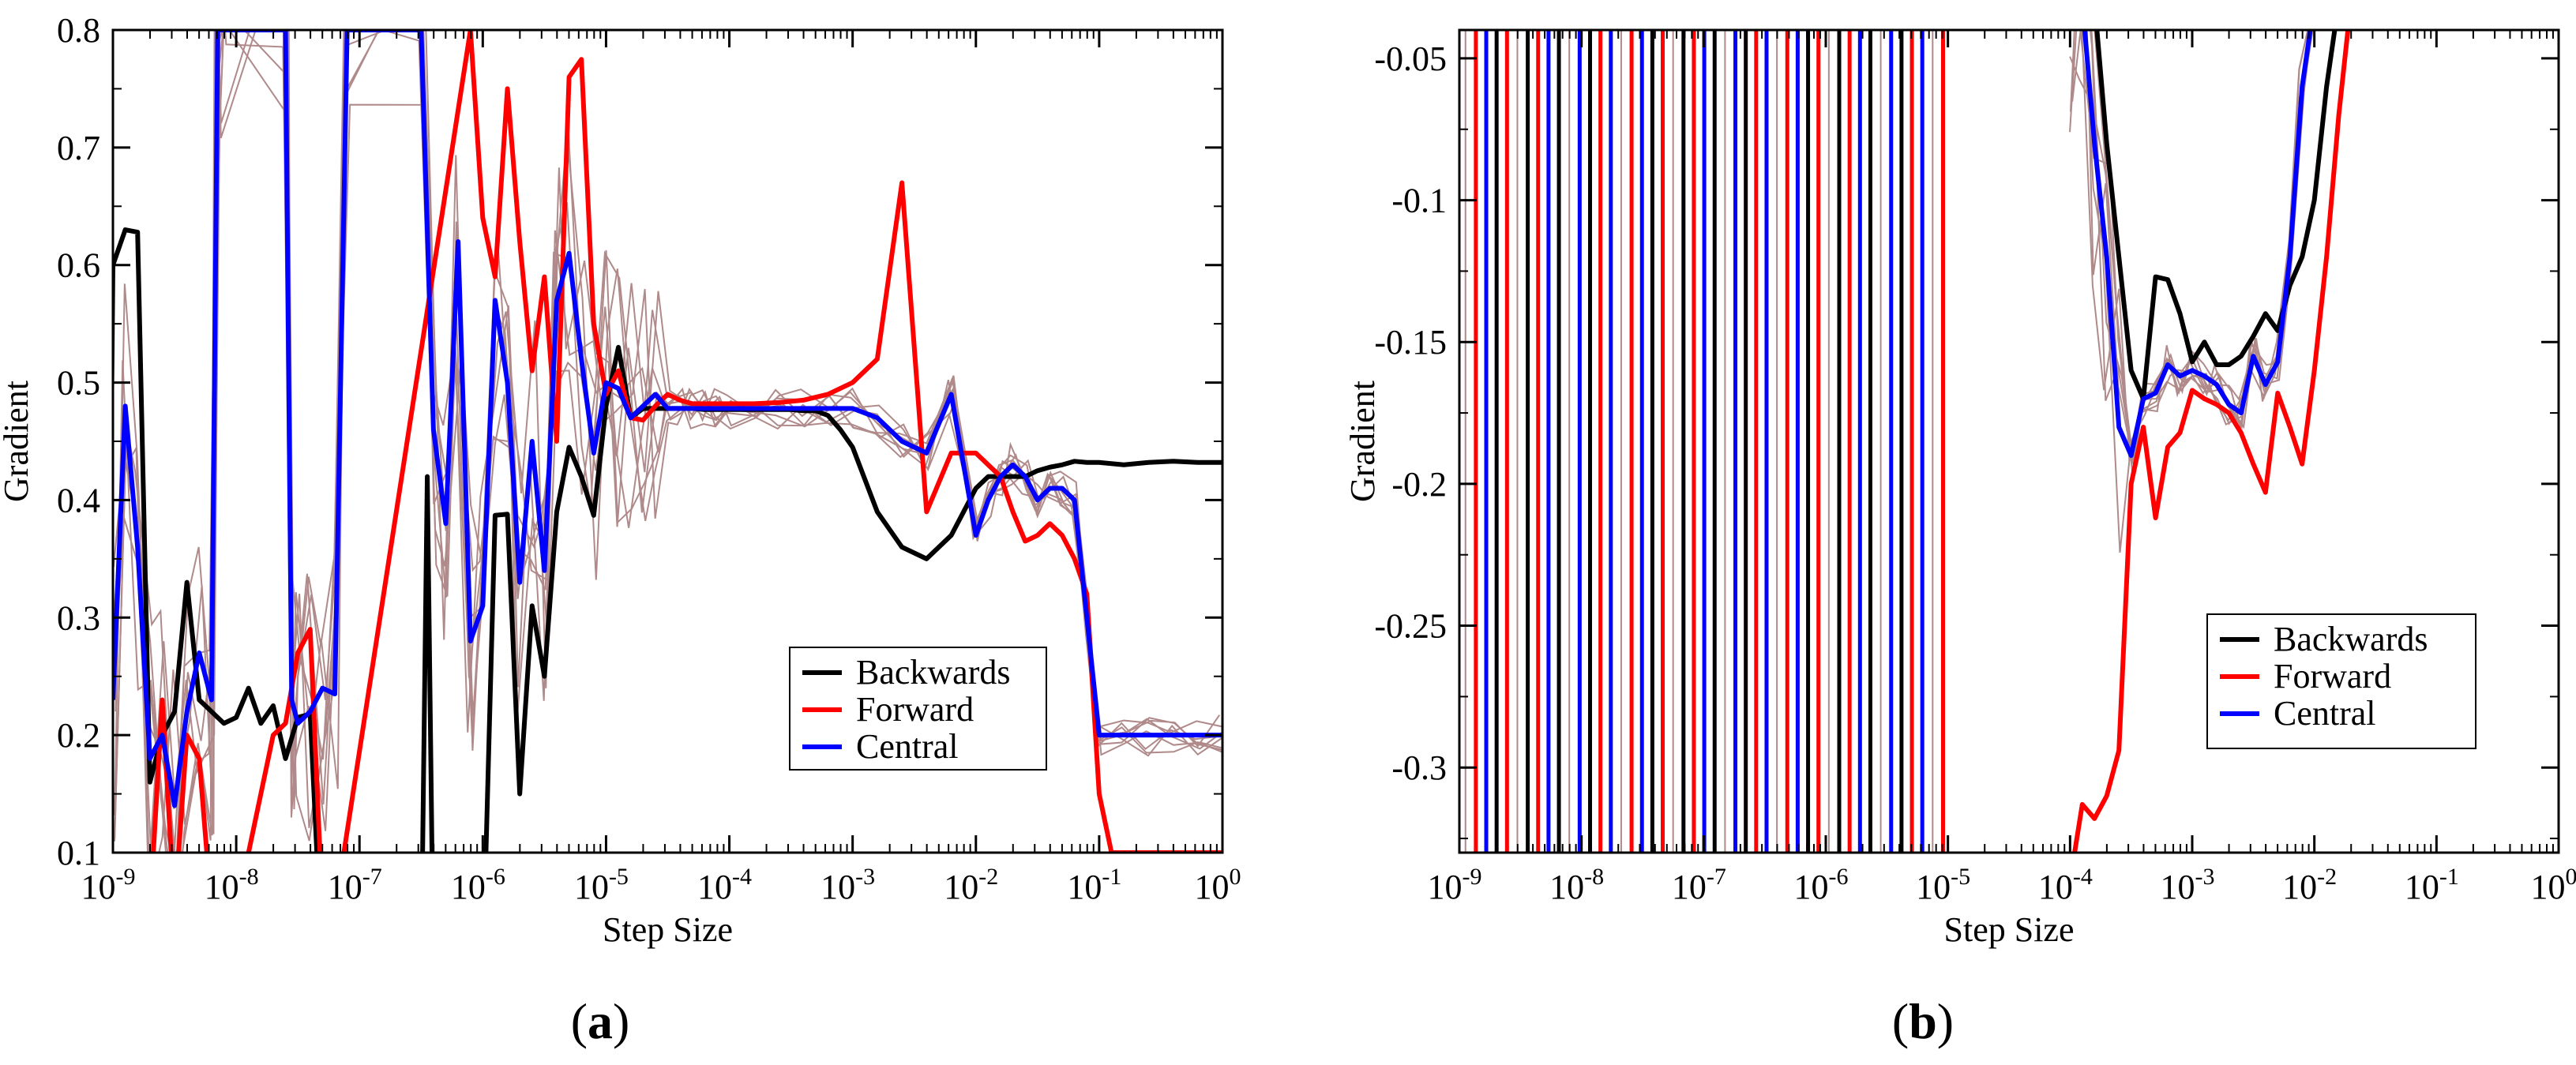  I want to click on y-tick-label: -0.25, so click(1410, 626).